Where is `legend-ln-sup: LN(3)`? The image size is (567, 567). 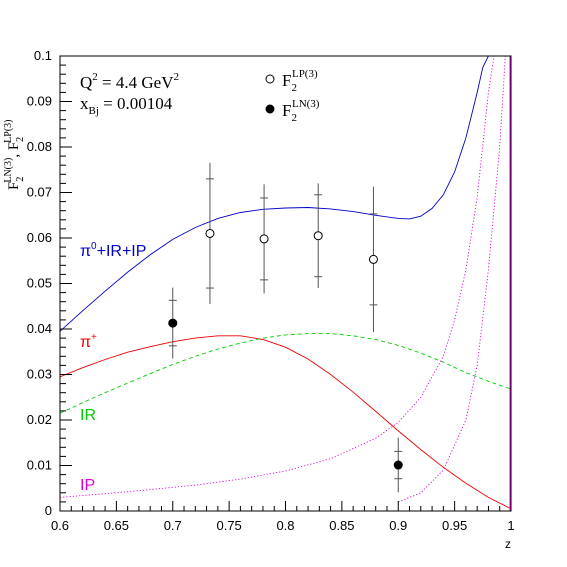
legend-ln-sup: LN(3) is located at coordinates (306, 104).